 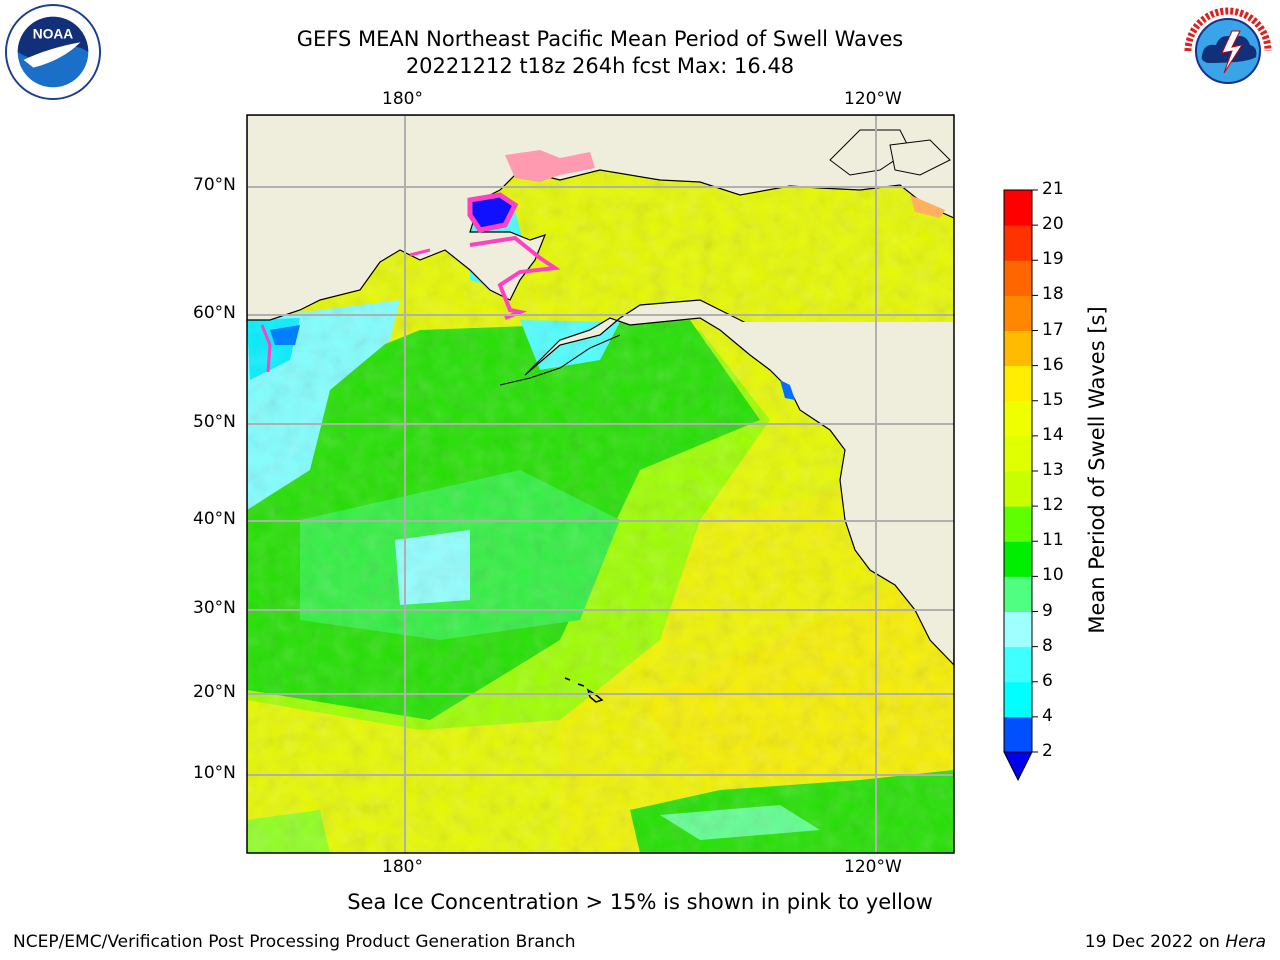 I want to click on lat-30n: 30°N, so click(x=214, y=608).